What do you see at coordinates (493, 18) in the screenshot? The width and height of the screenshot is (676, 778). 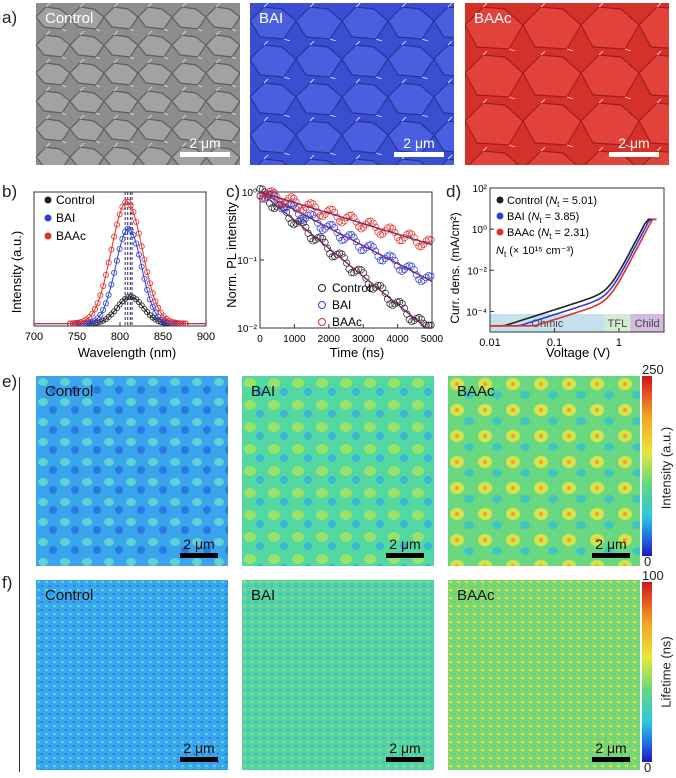 I see `sem-label-baac: BAAc` at bounding box center [493, 18].